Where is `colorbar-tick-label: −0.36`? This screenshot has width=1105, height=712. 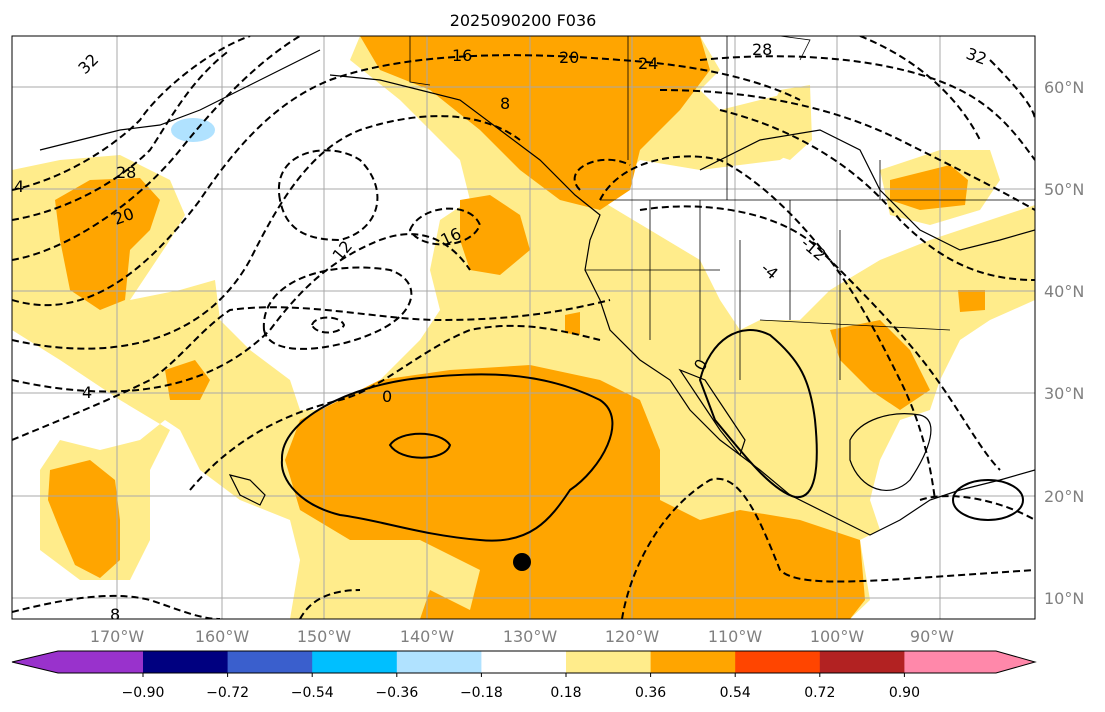
colorbar-tick-label: −0.36 is located at coordinates (396, 693).